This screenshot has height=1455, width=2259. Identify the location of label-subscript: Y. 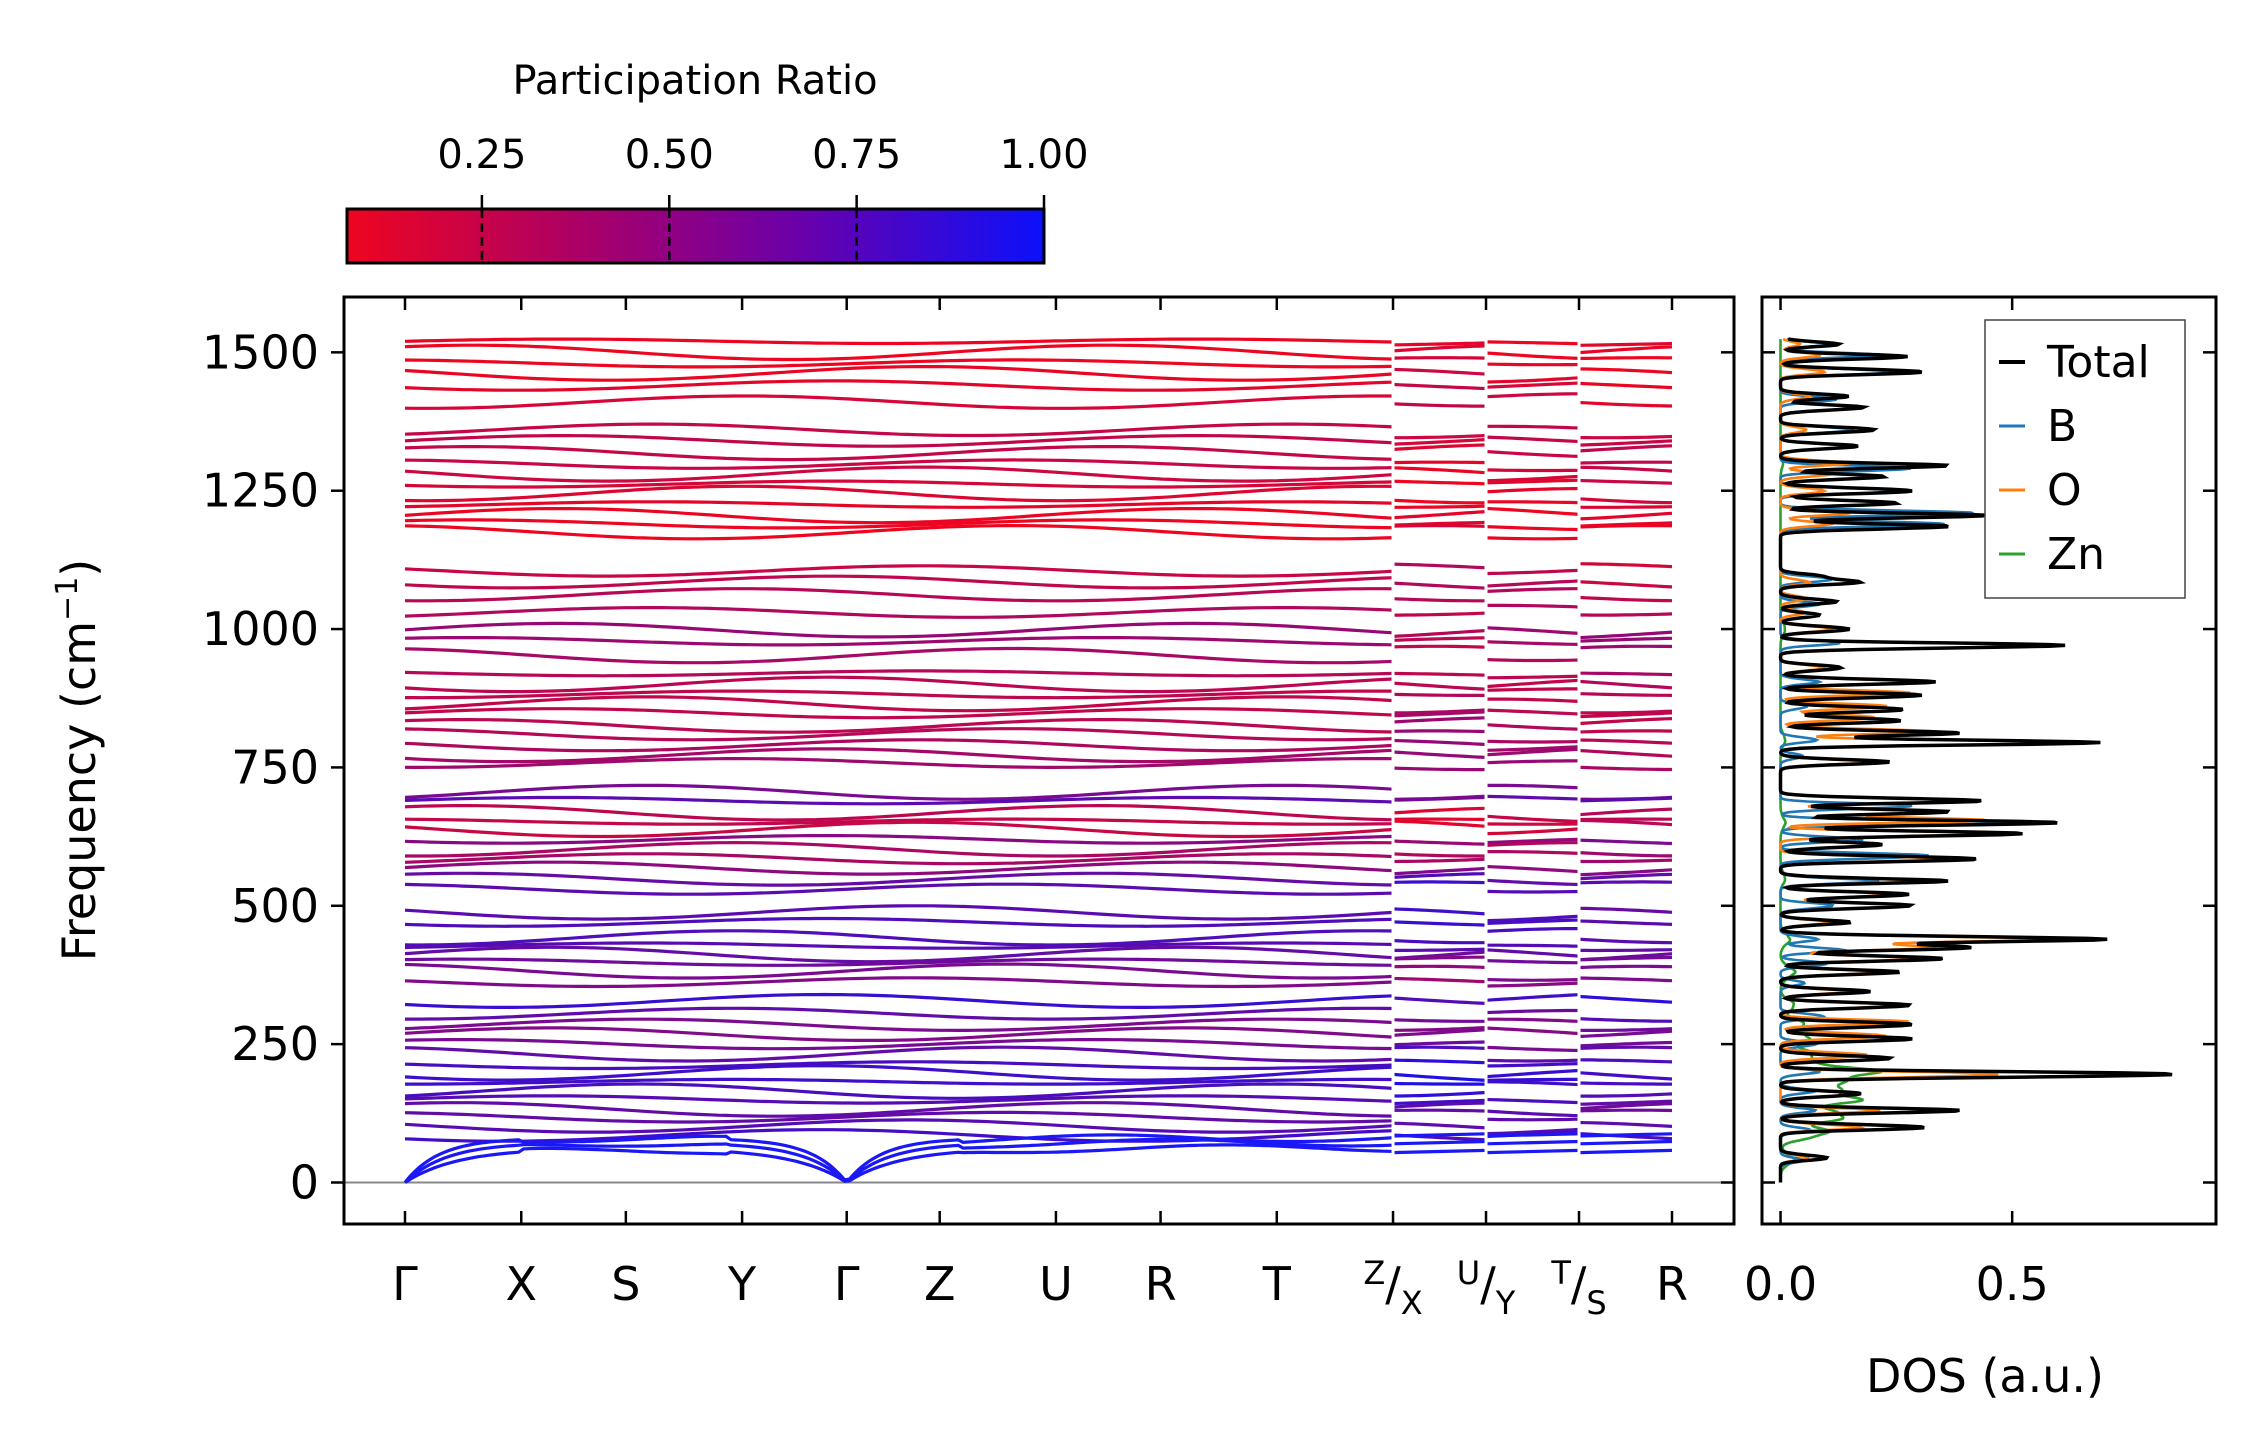
(1505, 1303).